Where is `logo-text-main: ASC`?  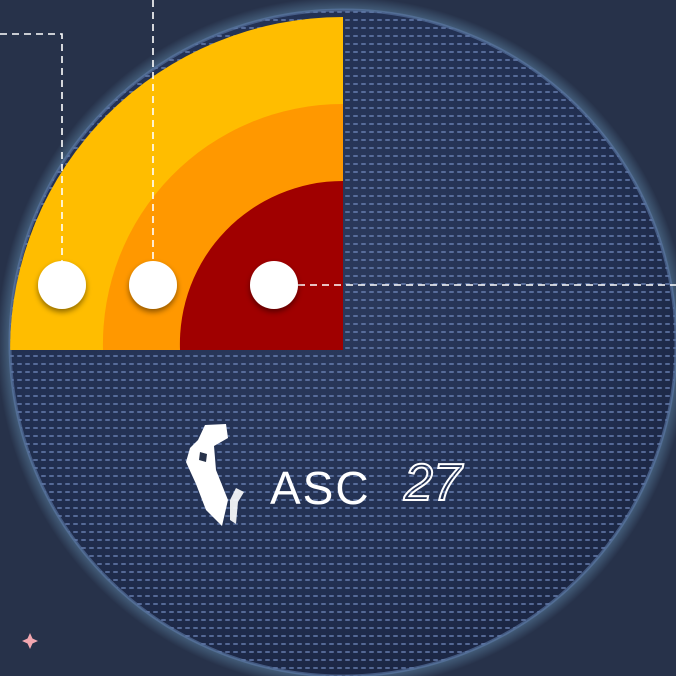
logo-text-main: ASC is located at coordinates (320, 488).